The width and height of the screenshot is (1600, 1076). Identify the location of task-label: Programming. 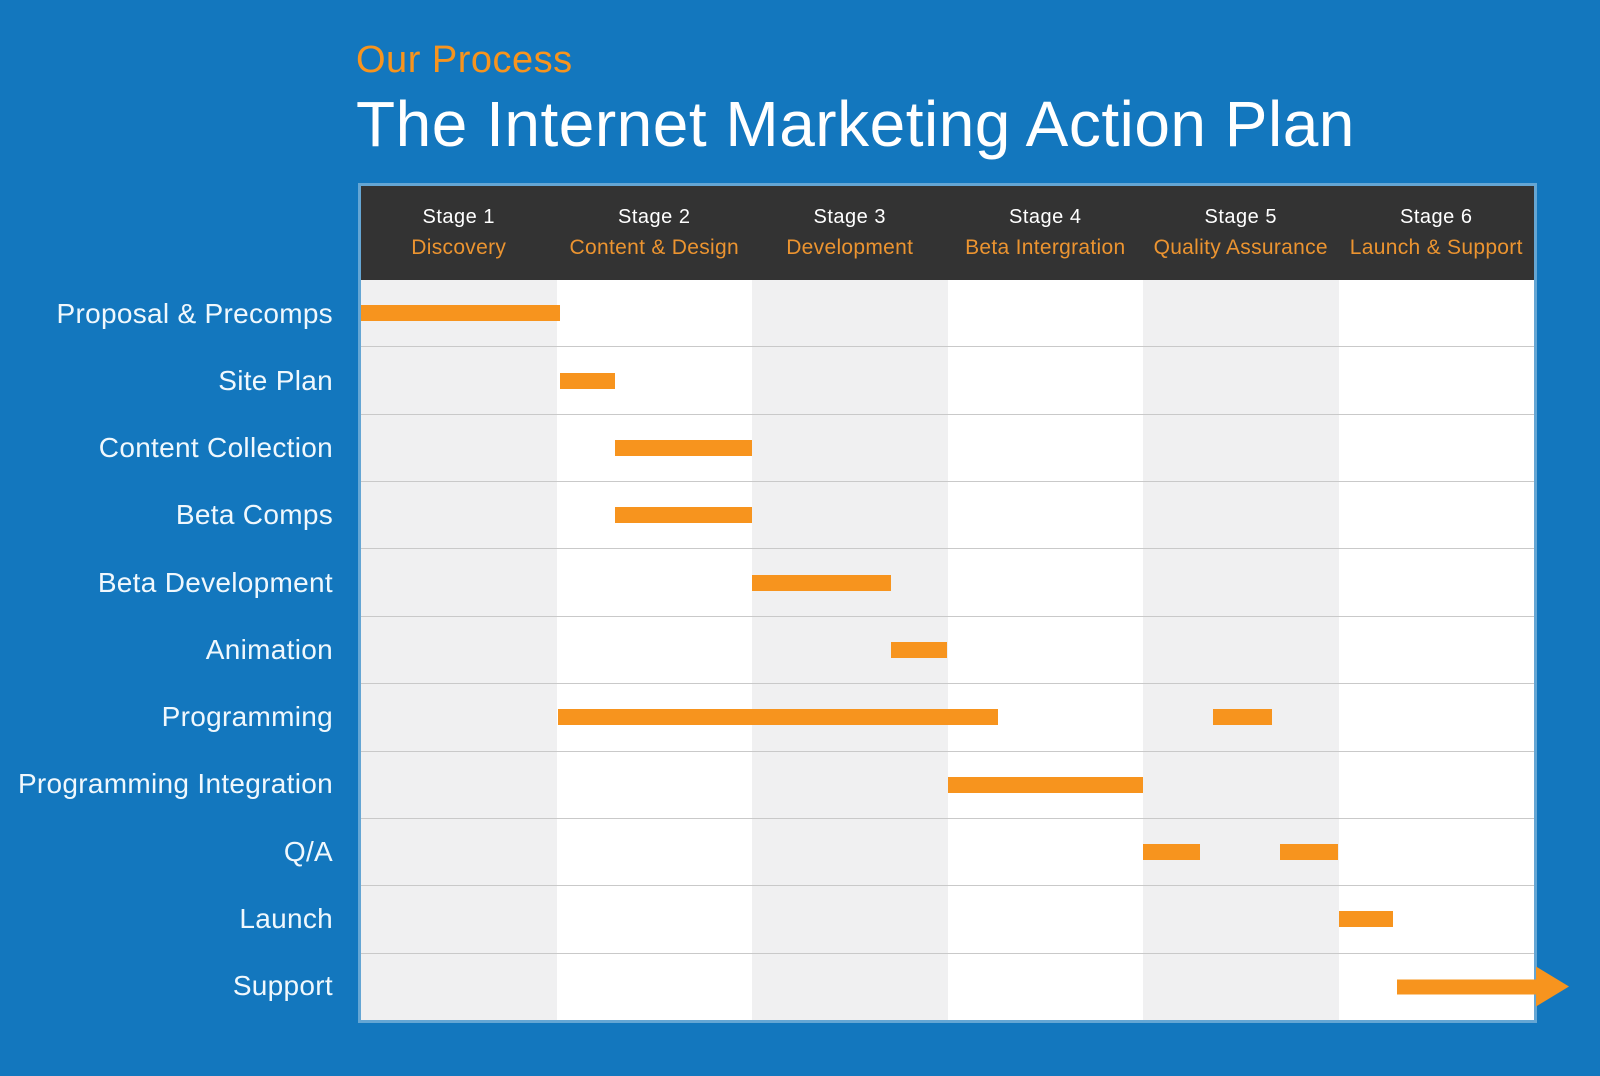
(247, 717).